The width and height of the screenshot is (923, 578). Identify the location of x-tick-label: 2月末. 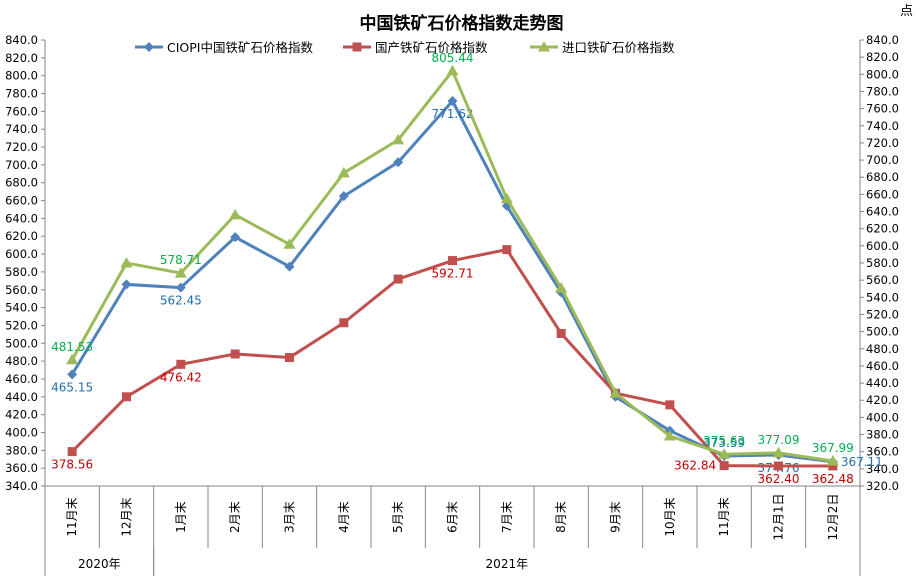
(235, 517).